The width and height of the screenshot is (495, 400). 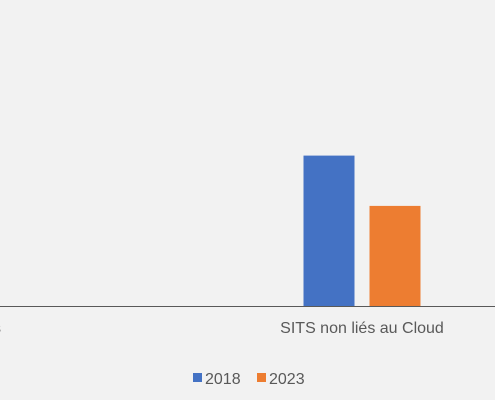 I want to click on legend-label-2018: 2018, so click(x=223, y=379).